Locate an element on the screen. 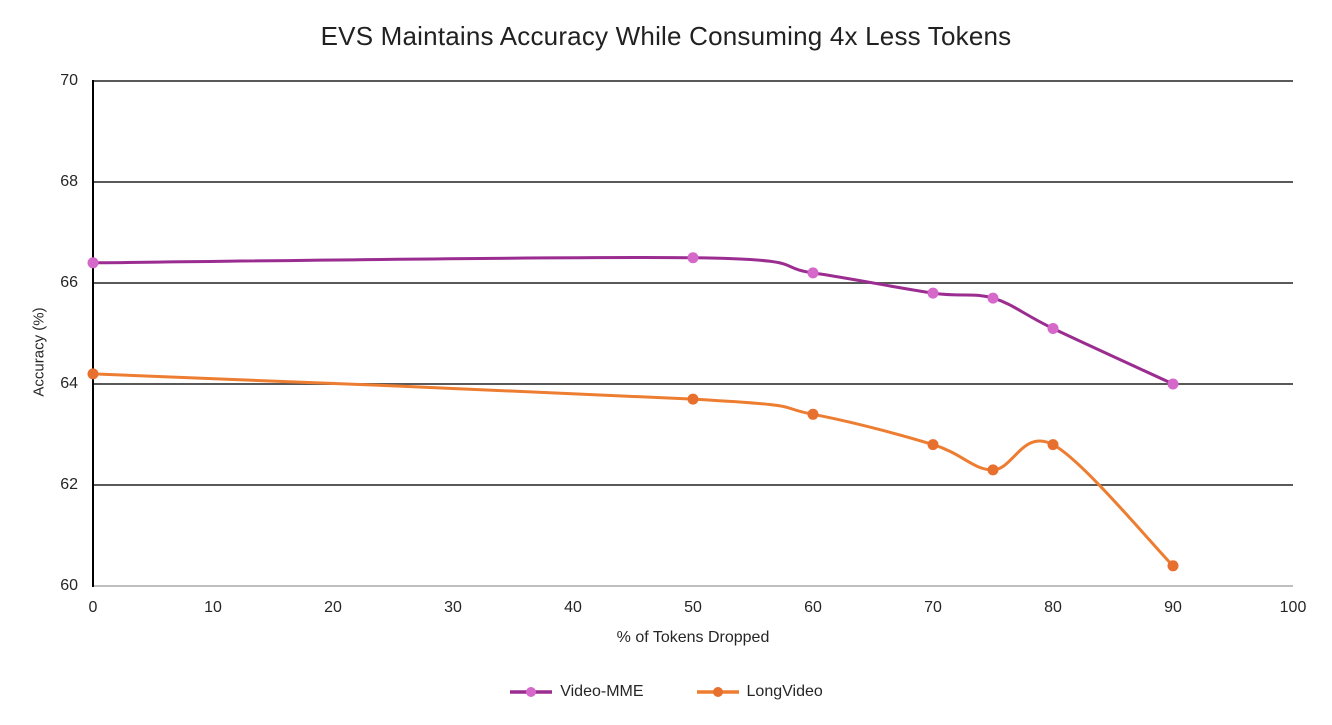  x-tick-label: 80 is located at coordinates (1053, 607).